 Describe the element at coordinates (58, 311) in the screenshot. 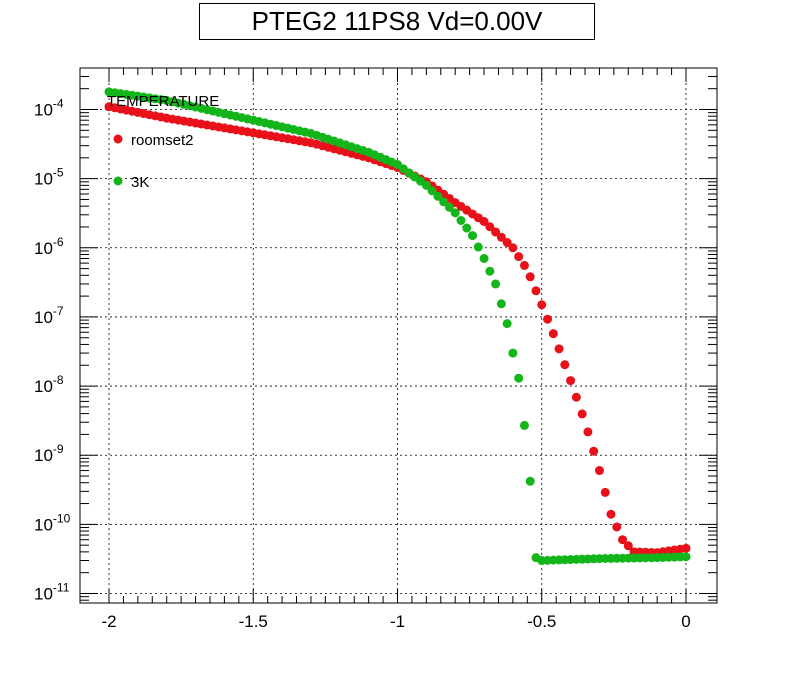

I see `y-tick-exponent: -7` at that location.